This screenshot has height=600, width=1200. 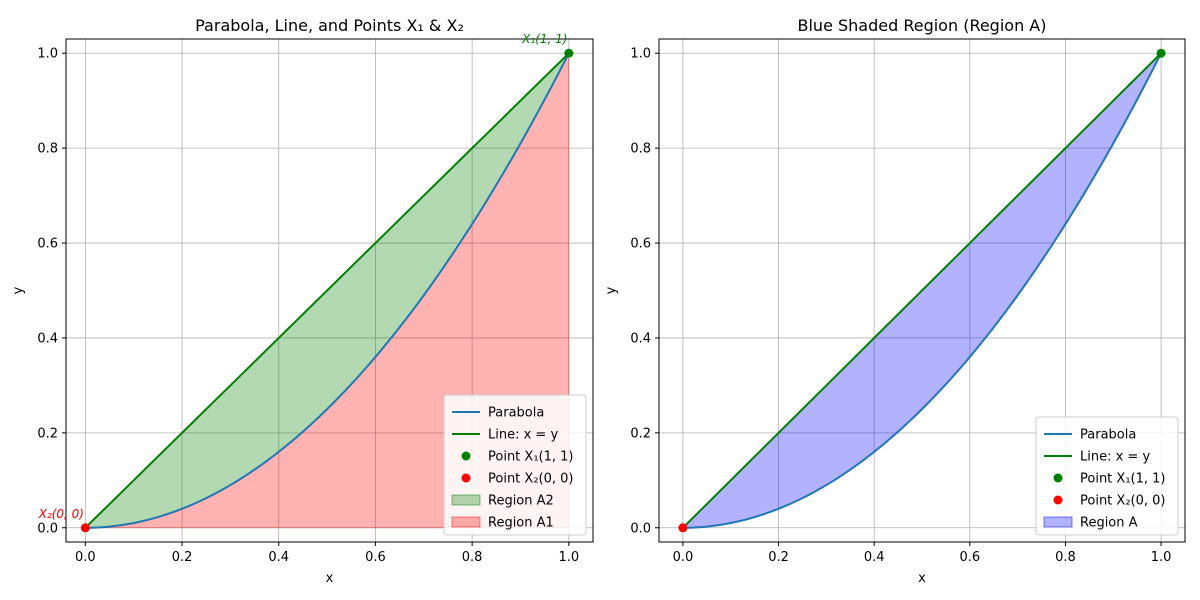 I want to click on chart-title: Blue Shaded Region (Region A), so click(x=922, y=25).